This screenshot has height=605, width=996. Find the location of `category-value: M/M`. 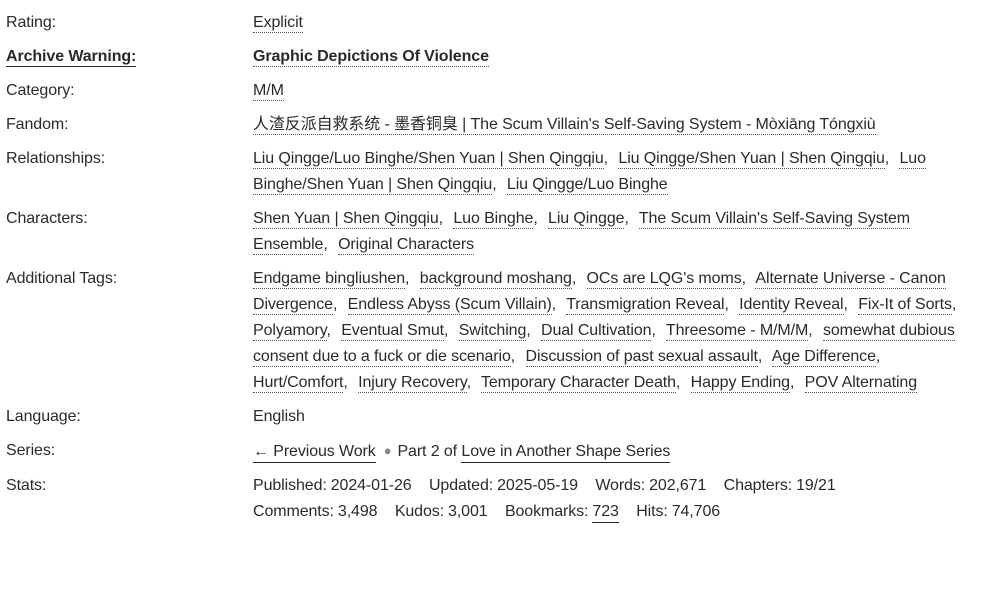

category-value: M/M is located at coordinates (621, 91).